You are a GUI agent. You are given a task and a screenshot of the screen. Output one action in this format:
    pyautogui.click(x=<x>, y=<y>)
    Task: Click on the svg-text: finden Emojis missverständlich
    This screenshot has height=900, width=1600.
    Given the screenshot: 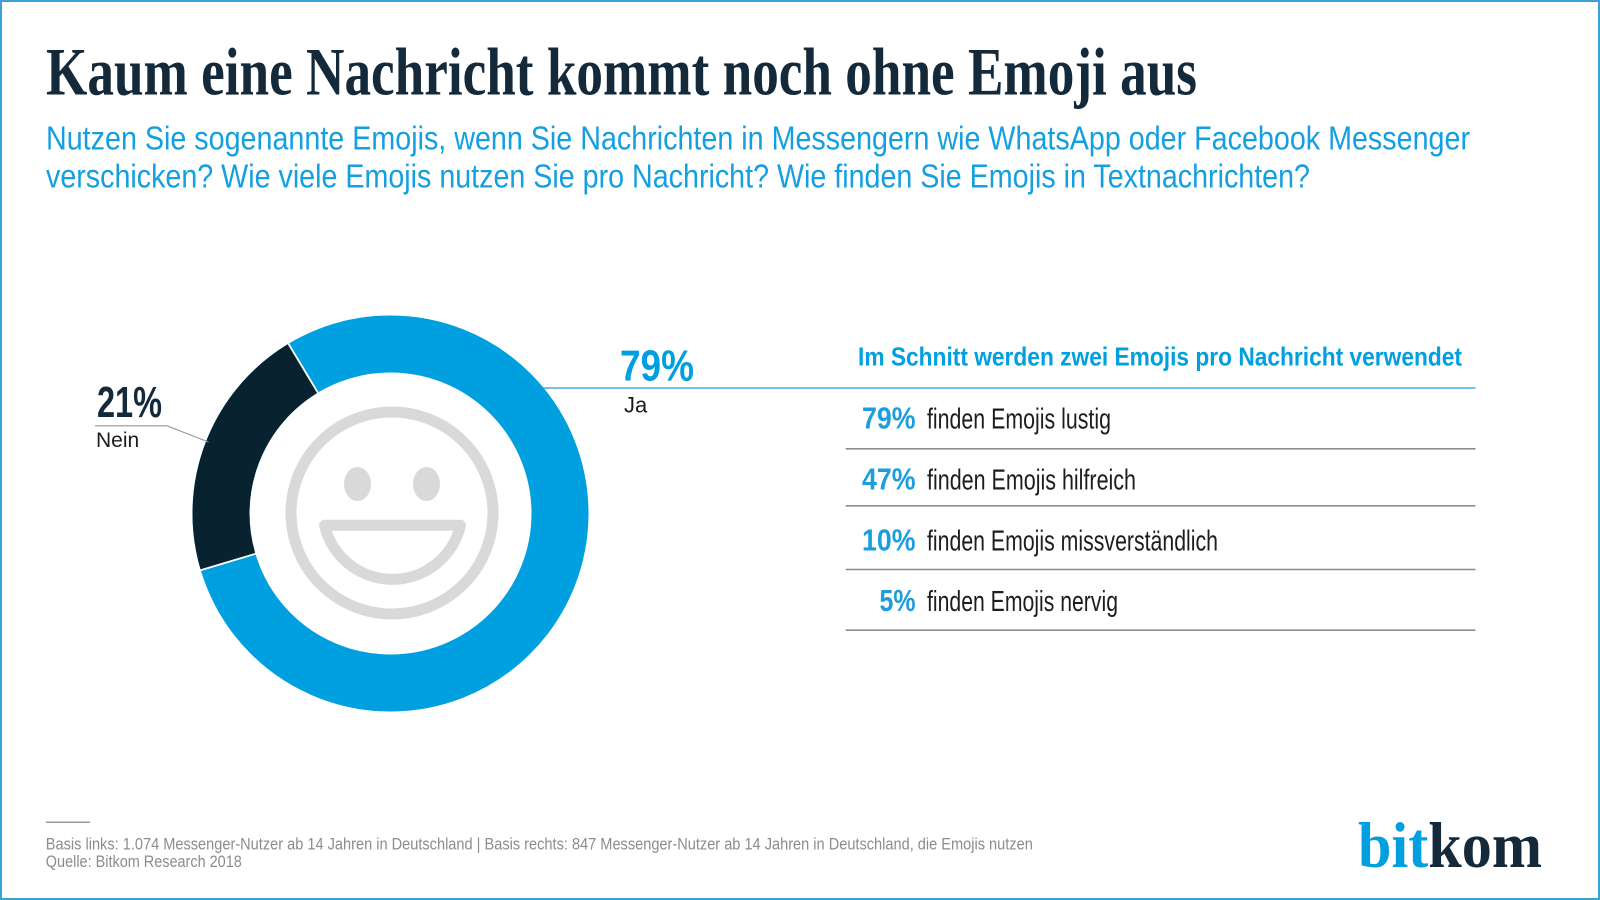 What is the action you would take?
    pyautogui.click(x=1072, y=542)
    